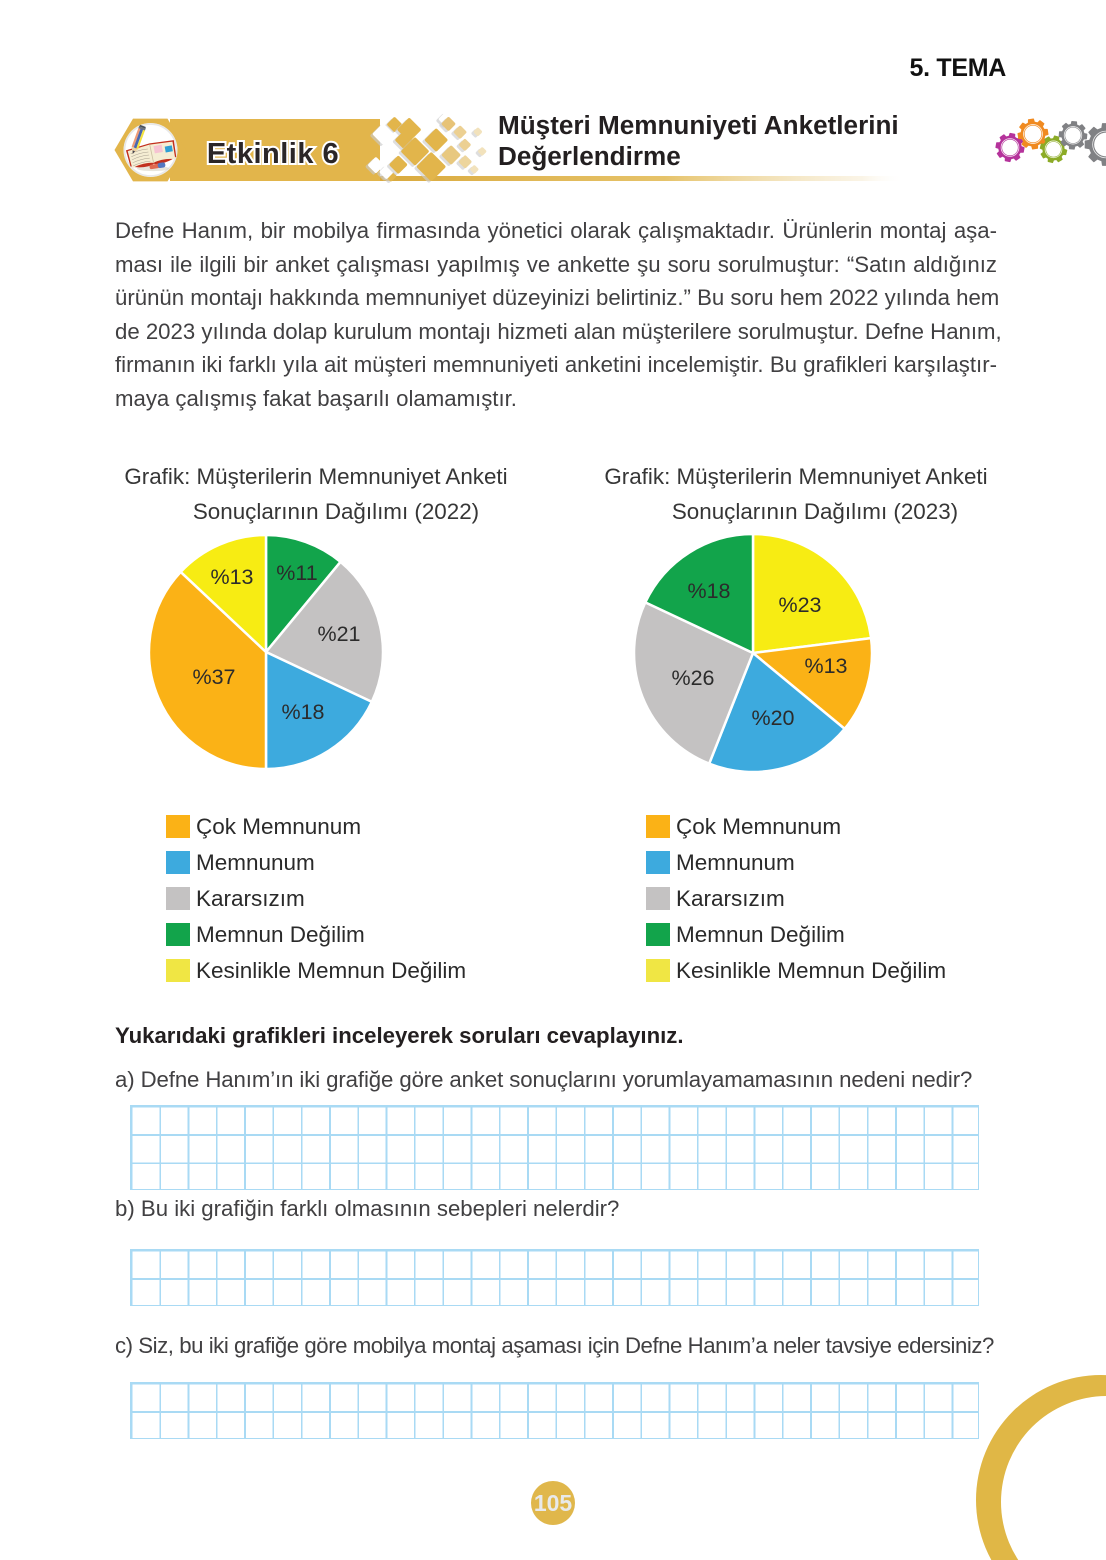  Describe the element at coordinates (213, 677) in the screenshot. I see `svg-text: %37` at that location.